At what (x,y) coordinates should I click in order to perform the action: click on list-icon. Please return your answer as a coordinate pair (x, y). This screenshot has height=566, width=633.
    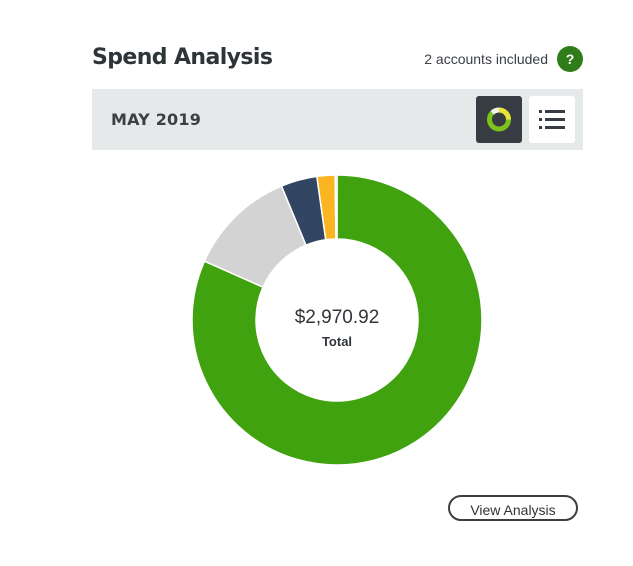
    Looking at the image, I should click on (552, 119).